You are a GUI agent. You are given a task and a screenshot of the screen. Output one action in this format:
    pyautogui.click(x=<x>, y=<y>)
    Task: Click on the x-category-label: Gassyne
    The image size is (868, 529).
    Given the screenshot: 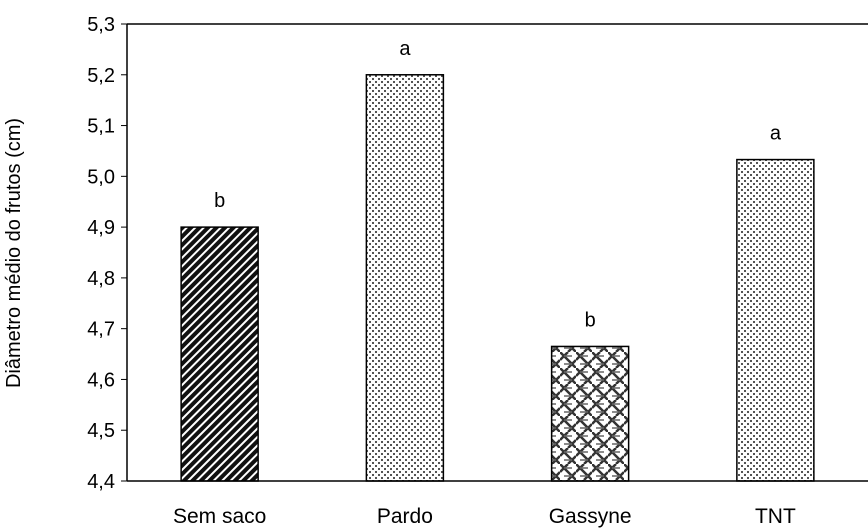 What is the action you would take?
    pyautogui.click(x=590, y=516)
    